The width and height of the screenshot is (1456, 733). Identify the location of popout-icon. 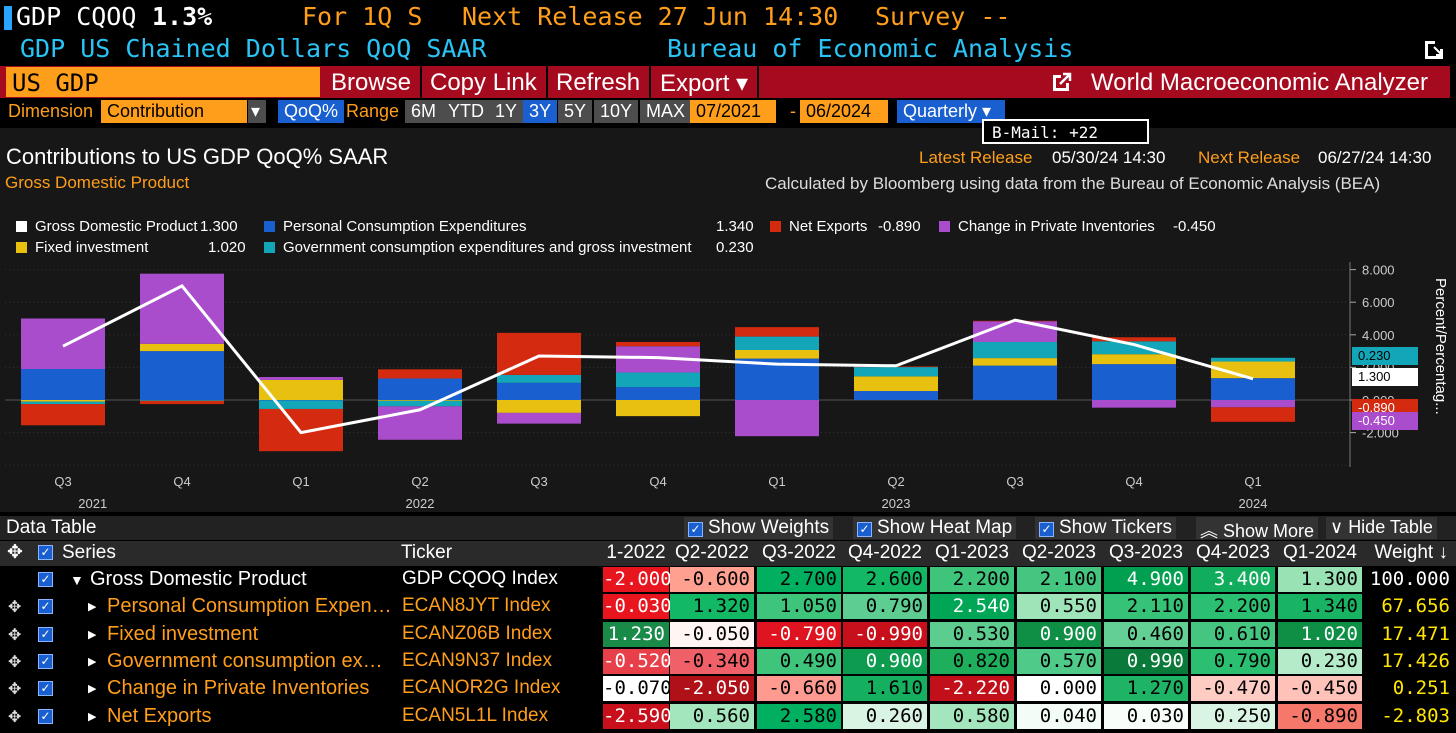
(1434, 50).